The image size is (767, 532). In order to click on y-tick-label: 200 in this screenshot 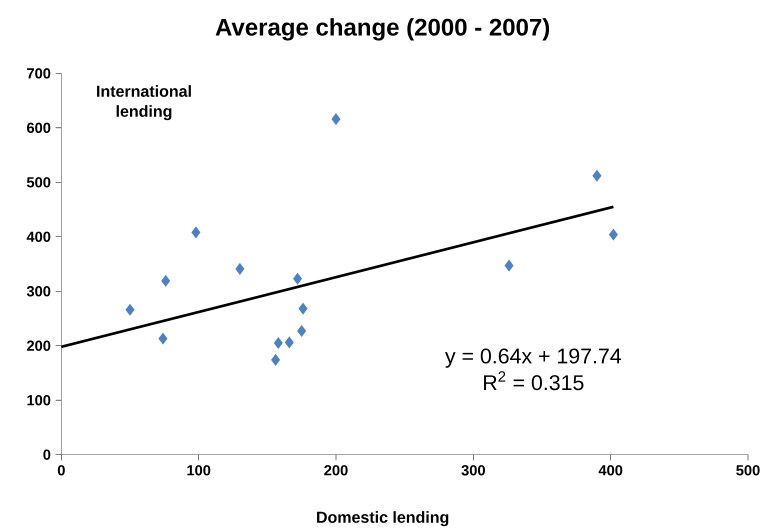, I will do `click(38, 345)`.